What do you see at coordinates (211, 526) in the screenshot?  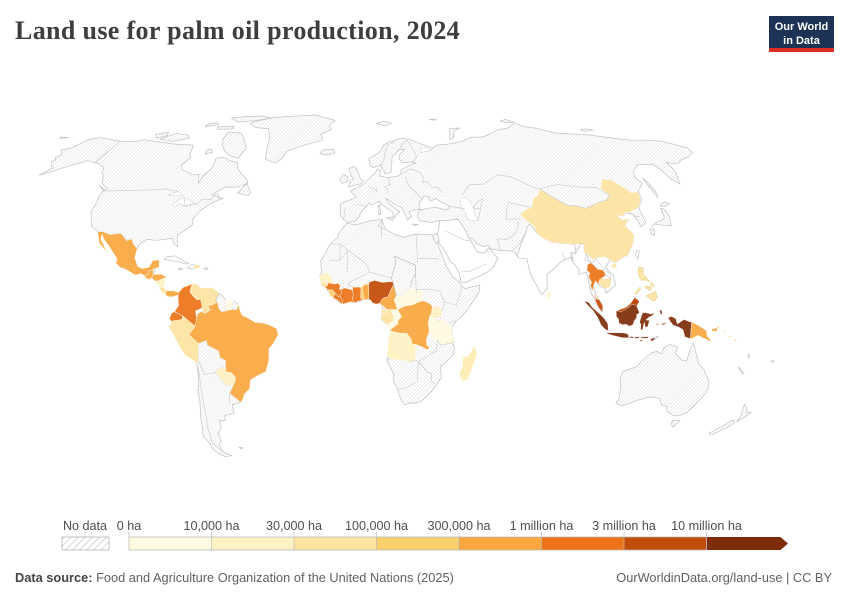 I see `svg-text: 10,000 ha` at bounding box center [211, 526].